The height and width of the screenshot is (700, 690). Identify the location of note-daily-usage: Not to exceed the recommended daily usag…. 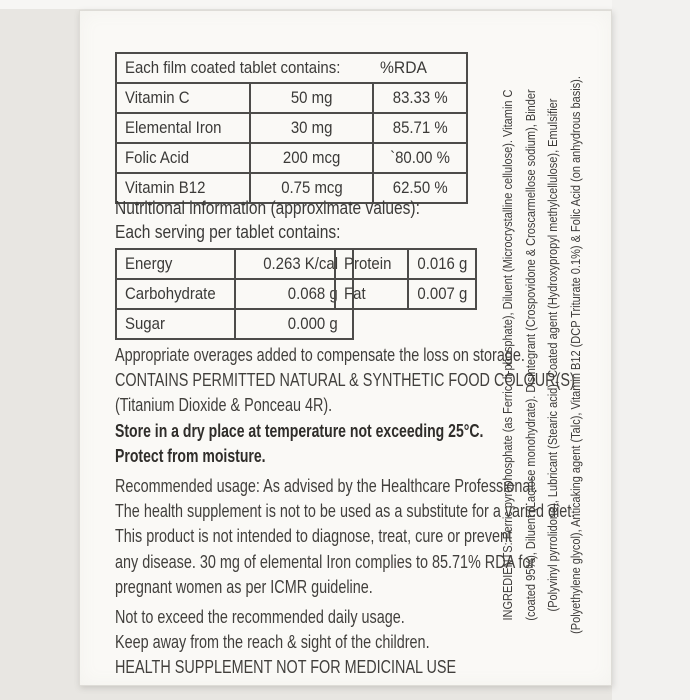
(260, 617).